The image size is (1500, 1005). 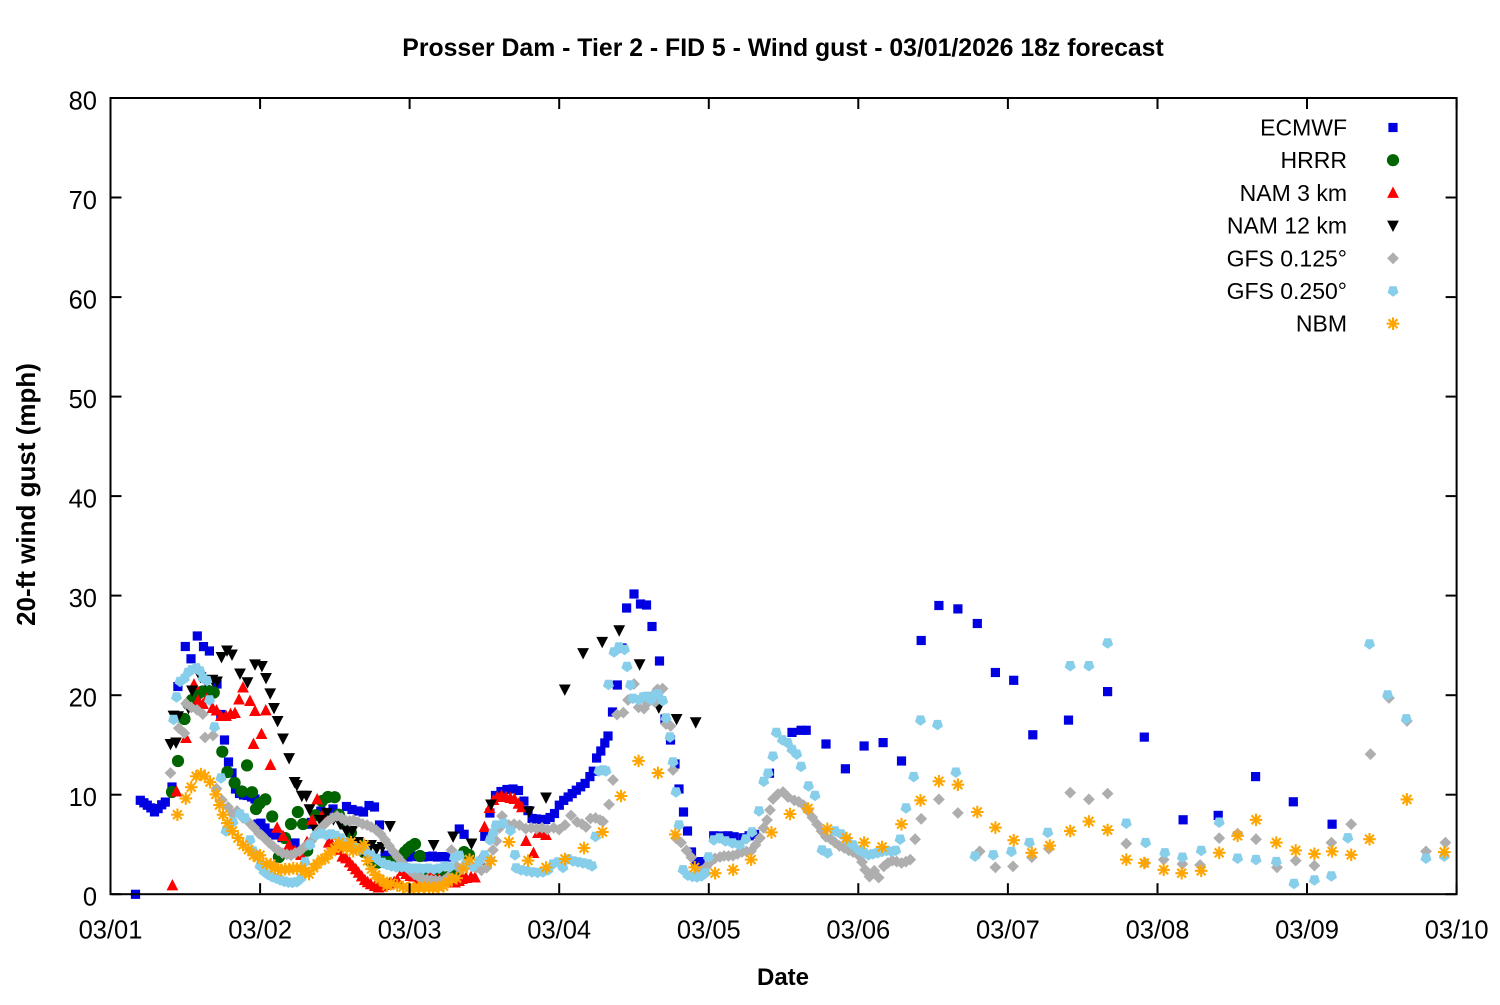 What do you see at coordinates (111, 931) in the screenshot?
I see `svg-text: 03/01` at bounding box center [111, 931].